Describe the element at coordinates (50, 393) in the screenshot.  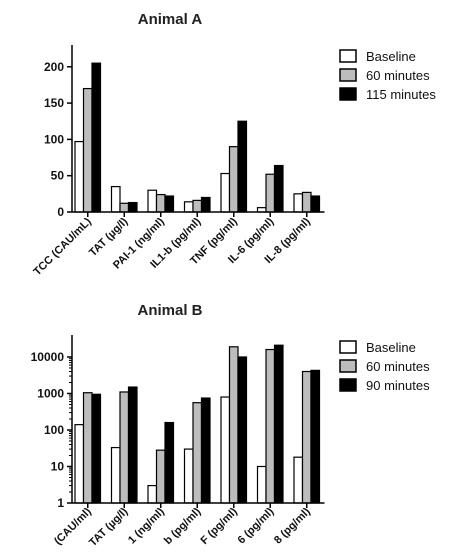
I see `y-tick-label: 1000` at that location.